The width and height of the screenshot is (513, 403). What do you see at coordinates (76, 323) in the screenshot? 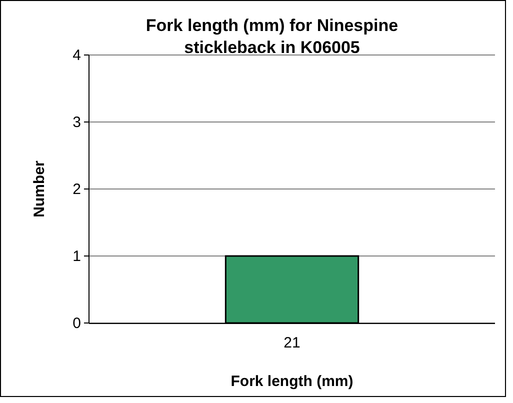
I see `y-tick-label: 0` at bounding box center [76, 323].